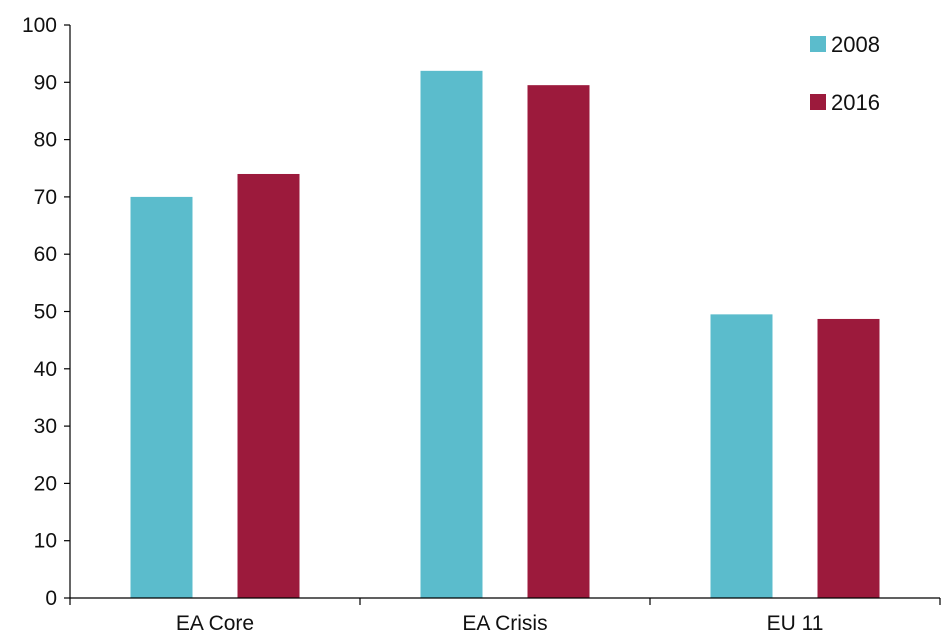 The height and width of the screenshot is (639, 943). Describe the element at coordinates (45, 140) in the screenshot. I see `y-tick-label: 80` at that location.